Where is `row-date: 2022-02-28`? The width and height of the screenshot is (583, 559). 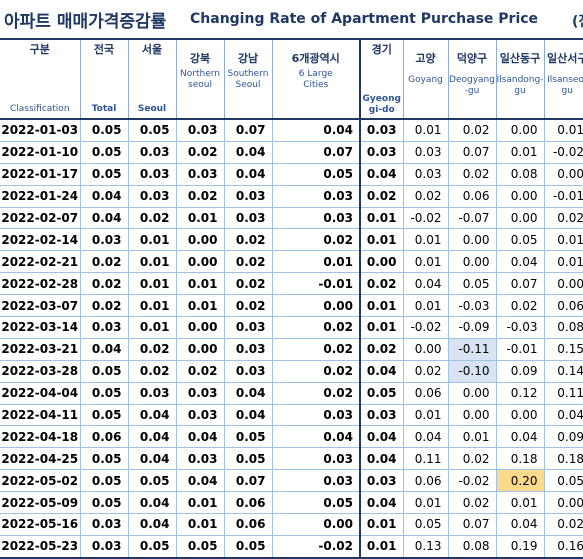
row-date: 2022-02-28 is located at coordinates (40, 284).